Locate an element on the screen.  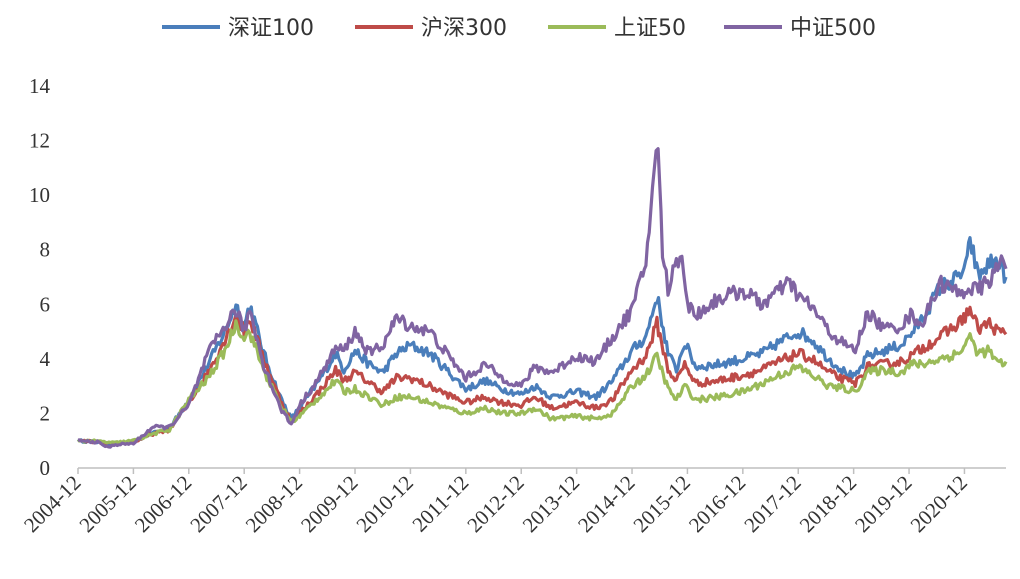
x-tick-label: 2018-12 is located at coordinates (828, 504).